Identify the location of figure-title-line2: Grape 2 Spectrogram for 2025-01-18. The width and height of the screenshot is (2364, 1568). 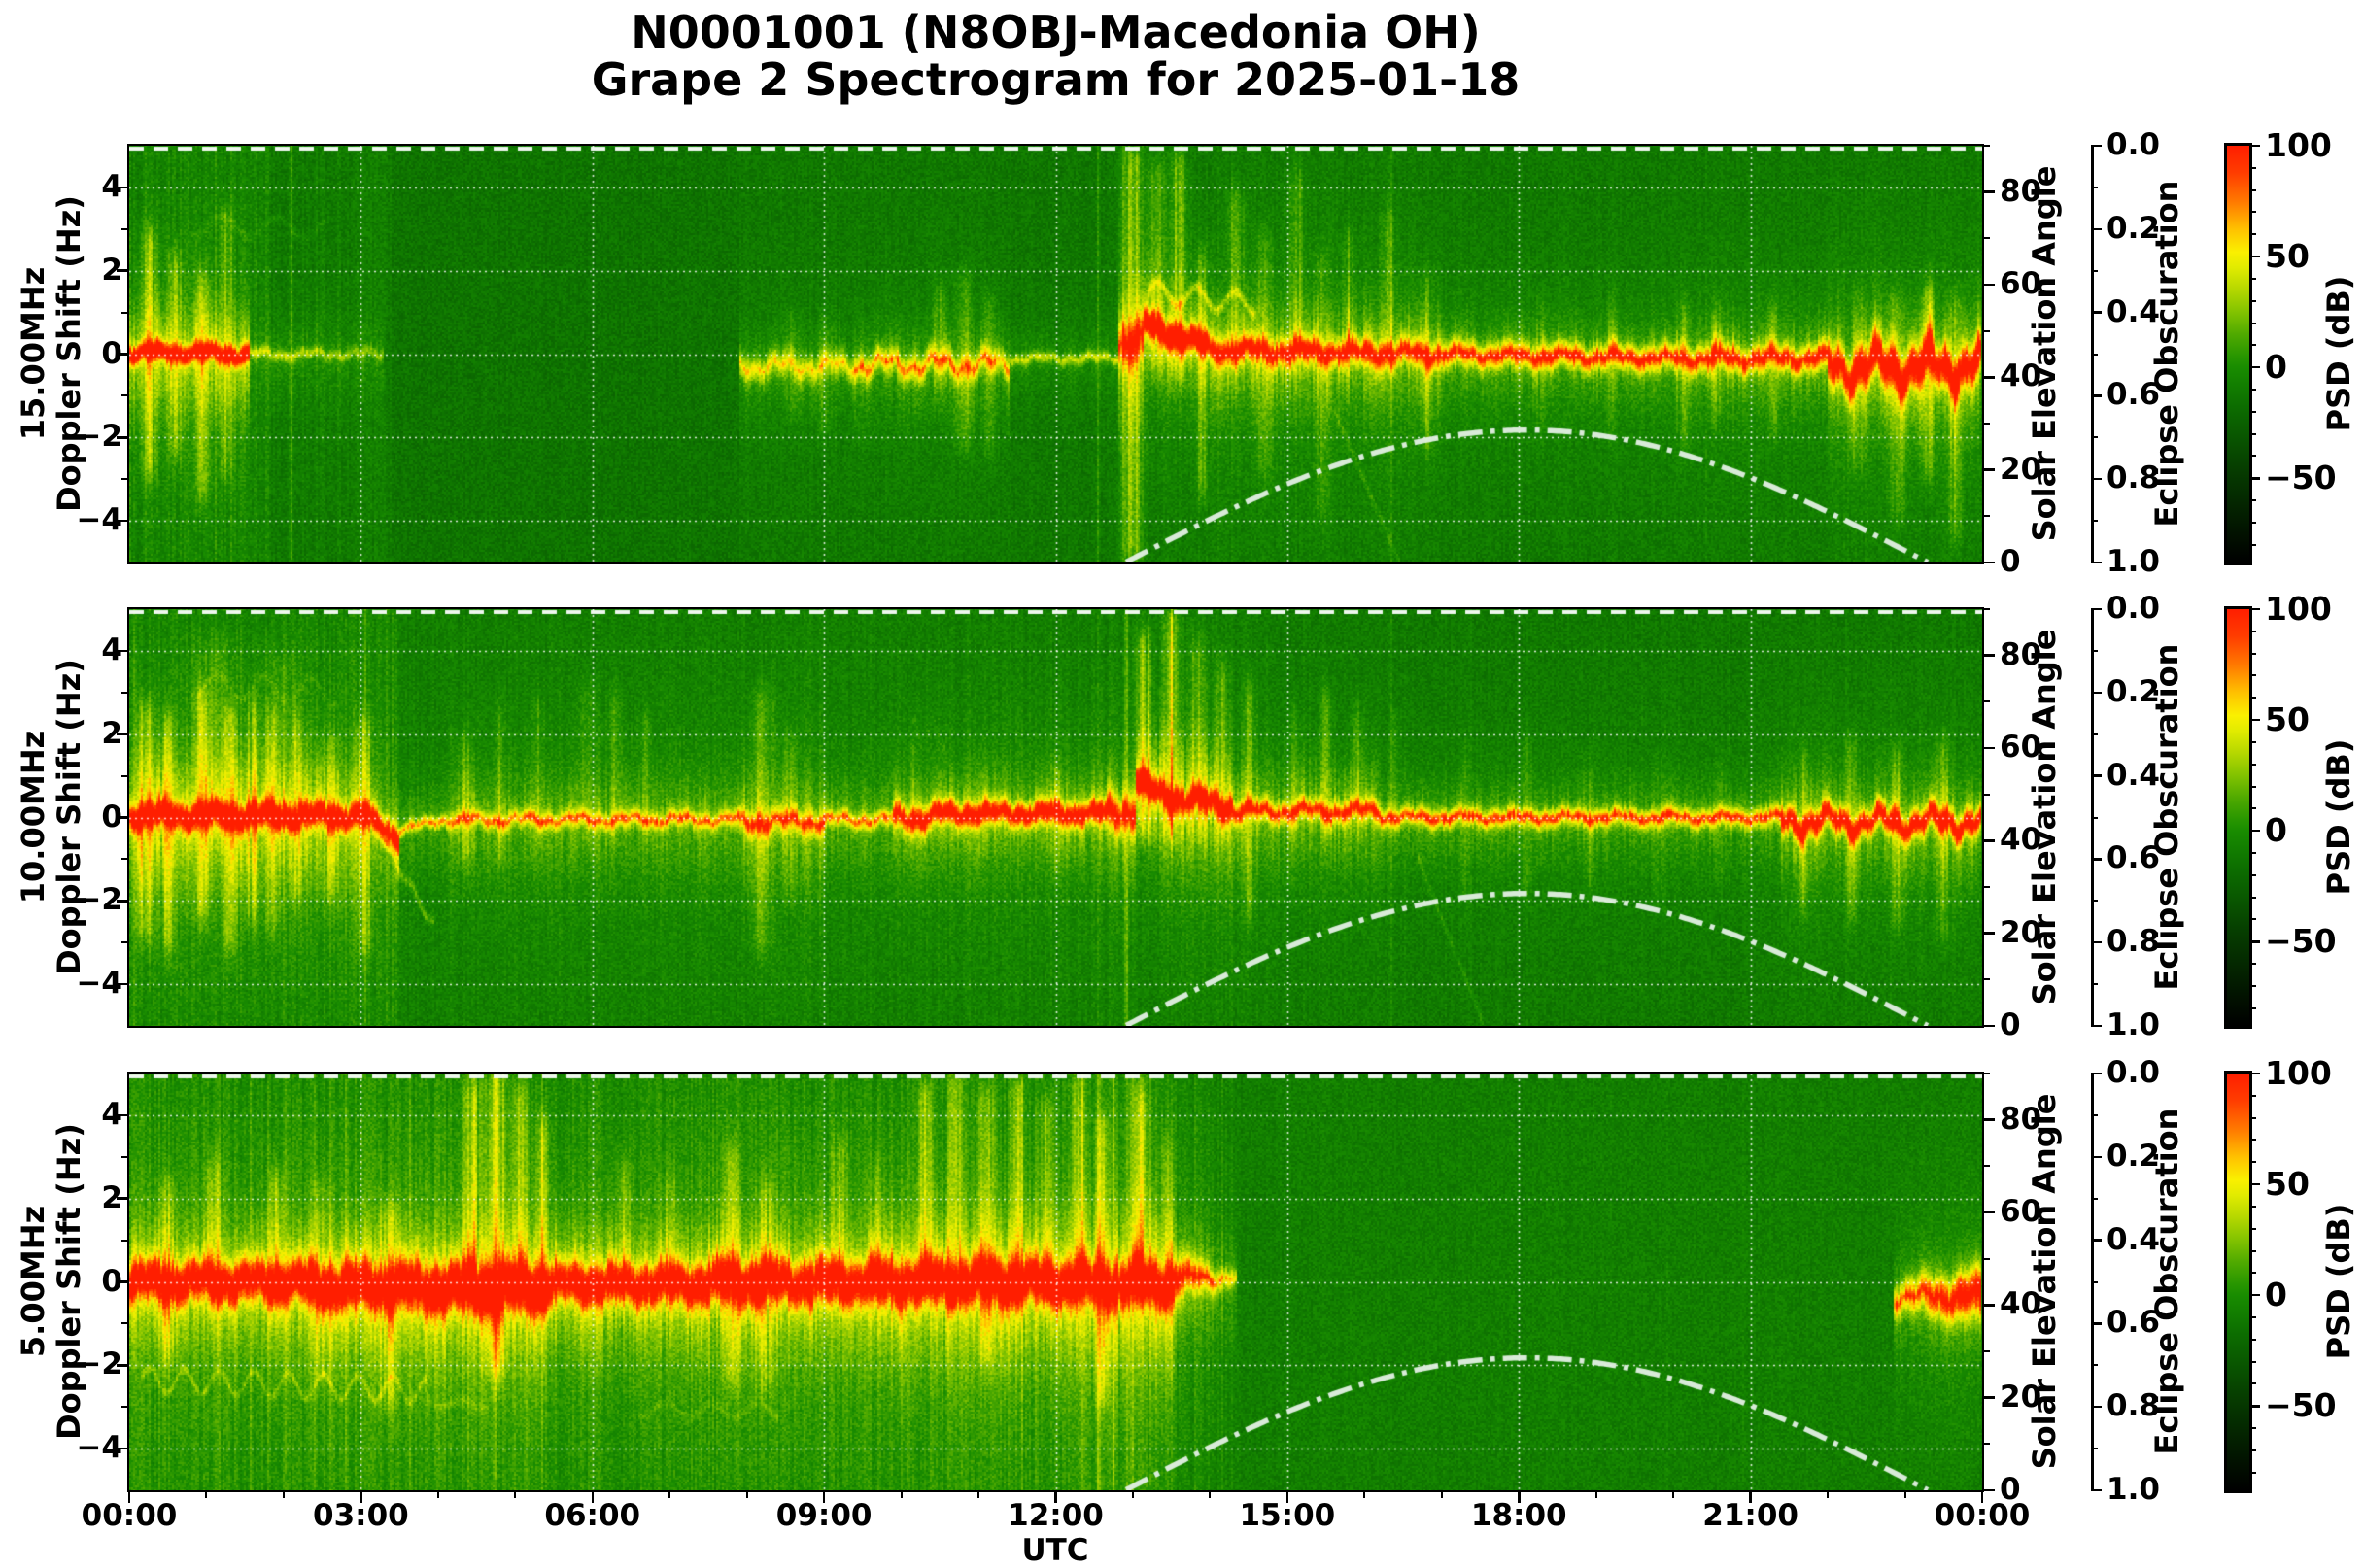
(1056, 79).